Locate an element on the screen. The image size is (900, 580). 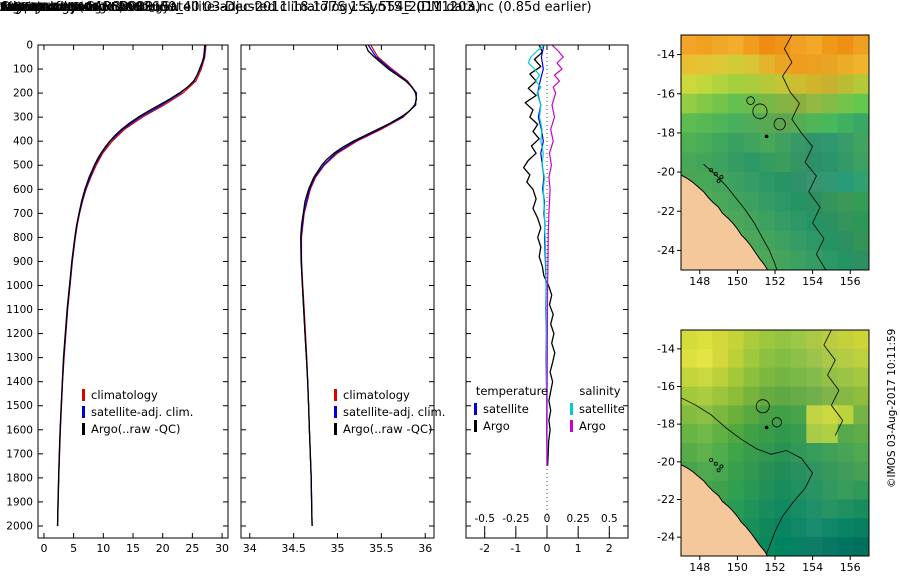
svg-text: 0.5 is located at coordinates (609, 519).